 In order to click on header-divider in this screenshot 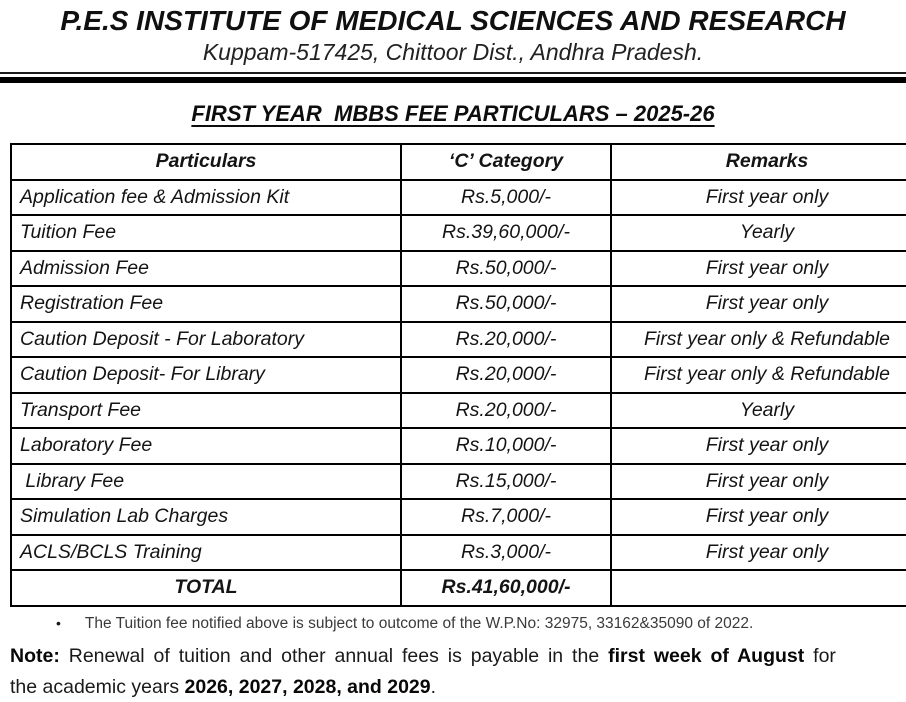, I will do `click(453, 77)`.